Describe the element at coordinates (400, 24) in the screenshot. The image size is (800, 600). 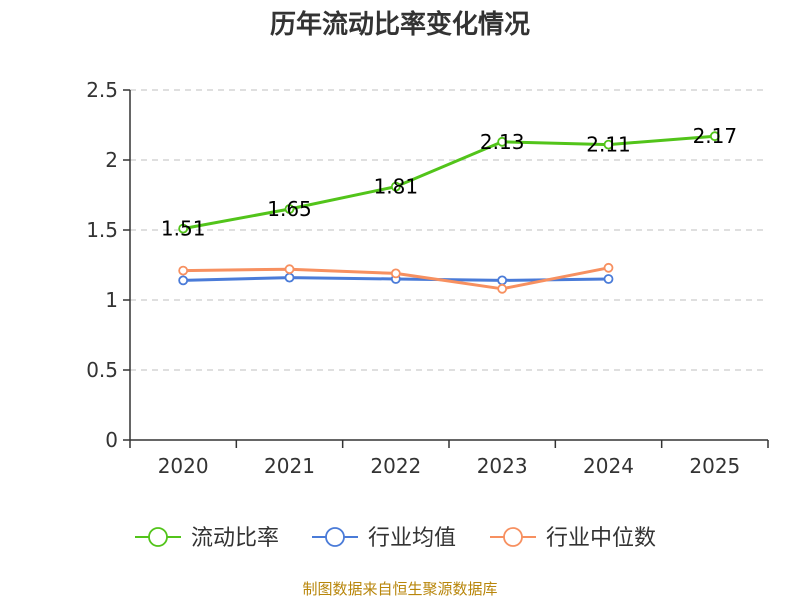
I see `chart-title: 历年流动比率变化情况` at that location.